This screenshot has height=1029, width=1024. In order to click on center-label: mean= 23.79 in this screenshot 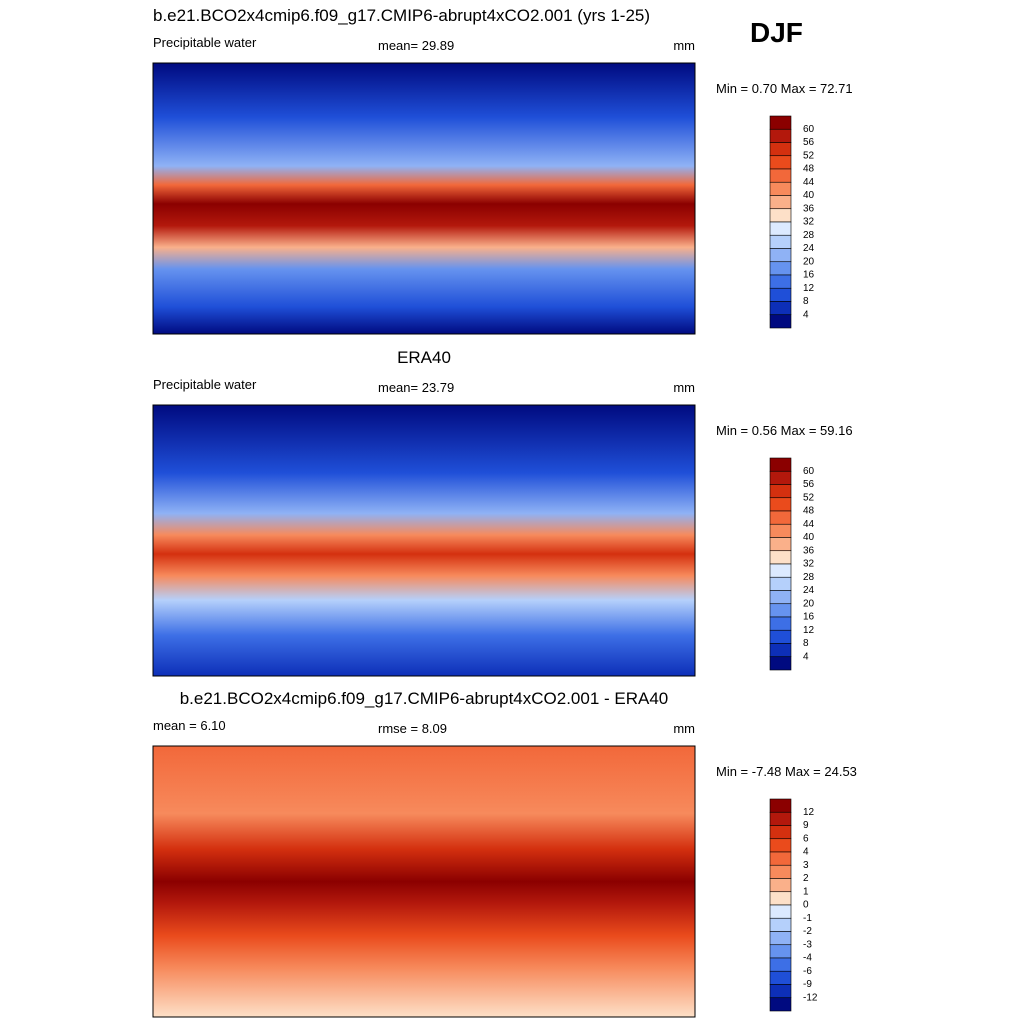, I will do `click(416, 387)`.